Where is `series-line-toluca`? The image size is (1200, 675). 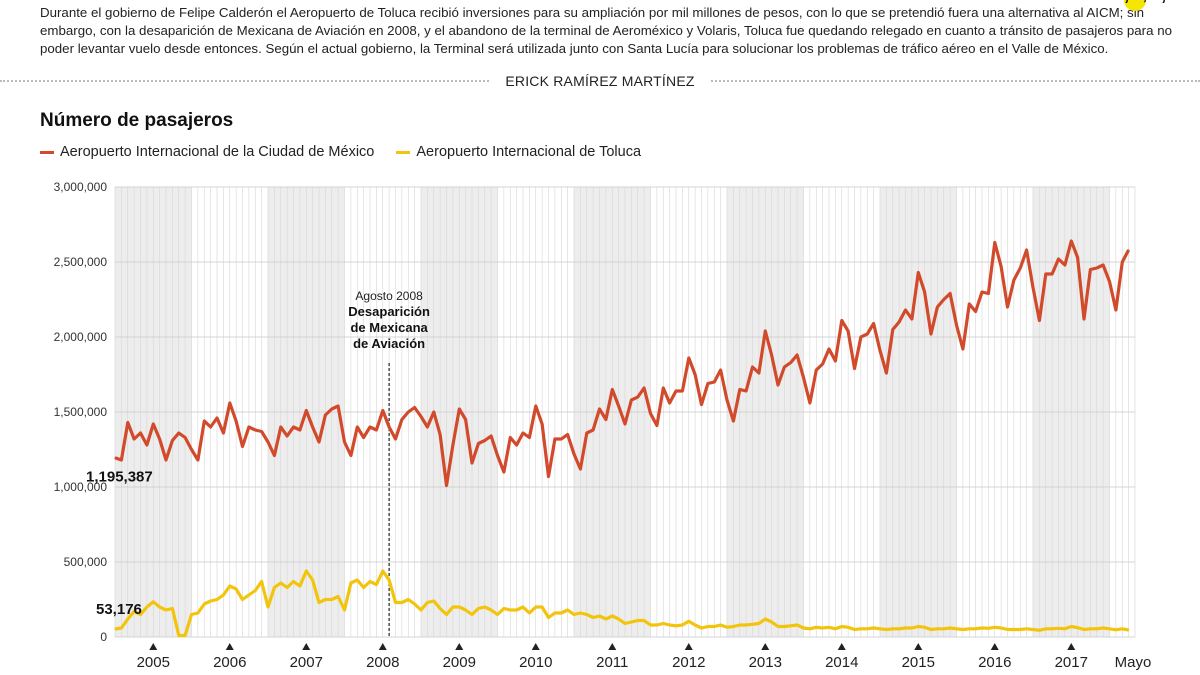 series-line-toluca is located at coordinates (621, 603).